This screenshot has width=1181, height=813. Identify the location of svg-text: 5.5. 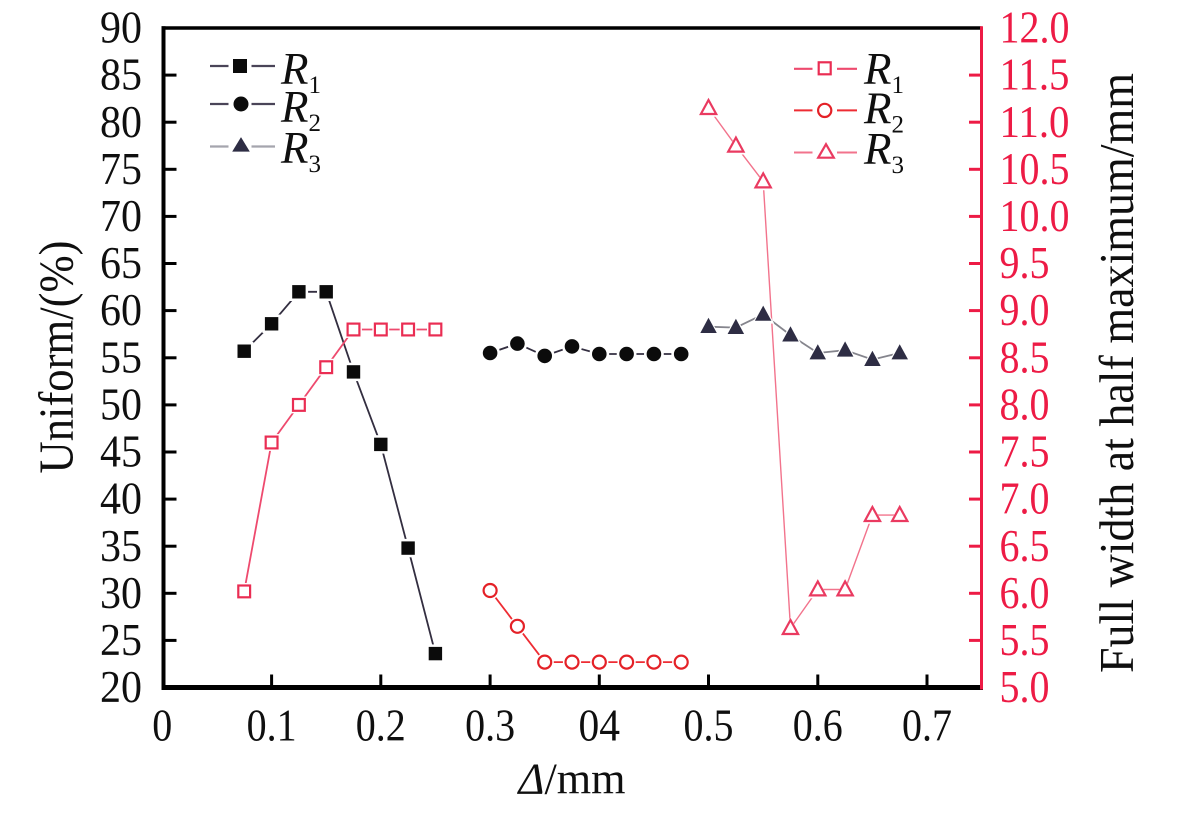
(1025, 640).